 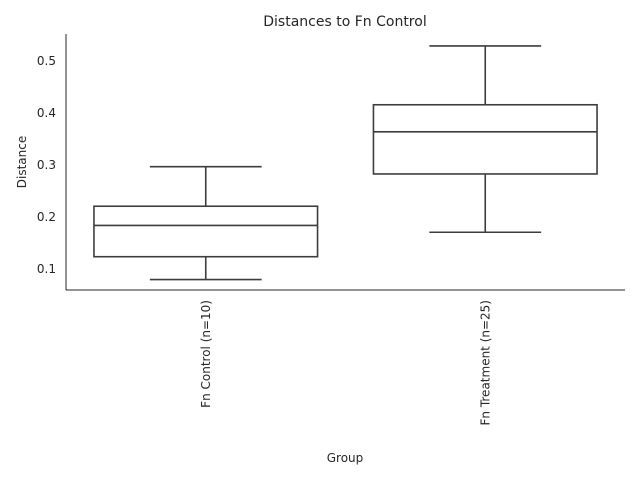 I want to click on y-tick-label: 0.1, so click(x=46, y=269).